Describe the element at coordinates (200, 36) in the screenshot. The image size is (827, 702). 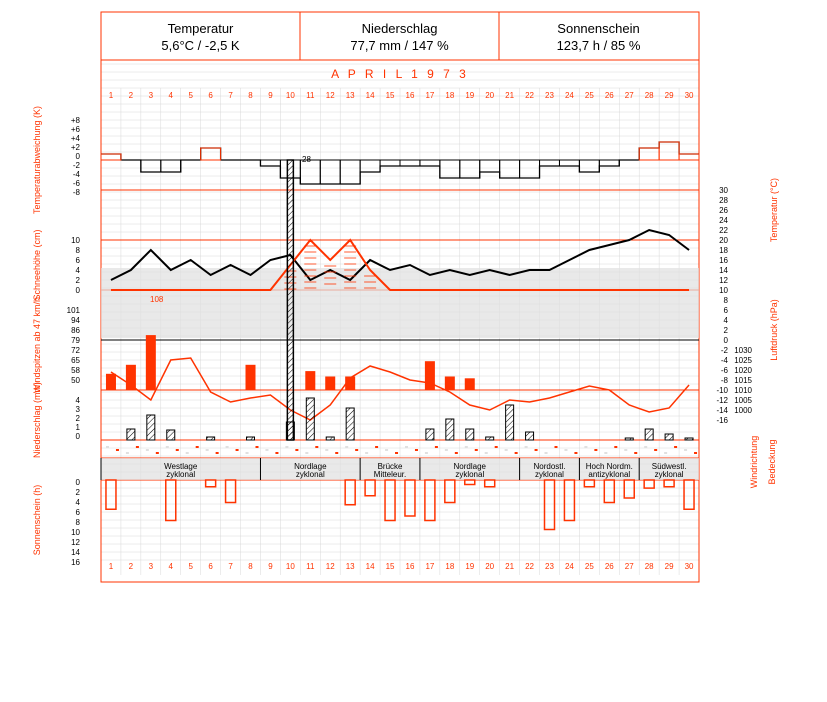
I see `header-temperature: Temperatur 5,6°C / -2,5 K` at that location.